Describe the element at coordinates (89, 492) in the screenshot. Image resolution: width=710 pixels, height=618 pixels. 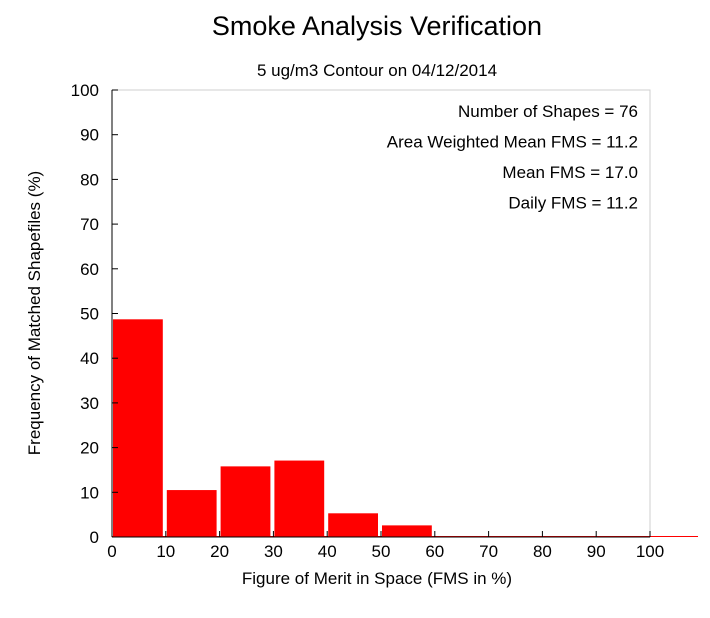
I see `y-tick-label: 10` at that location.